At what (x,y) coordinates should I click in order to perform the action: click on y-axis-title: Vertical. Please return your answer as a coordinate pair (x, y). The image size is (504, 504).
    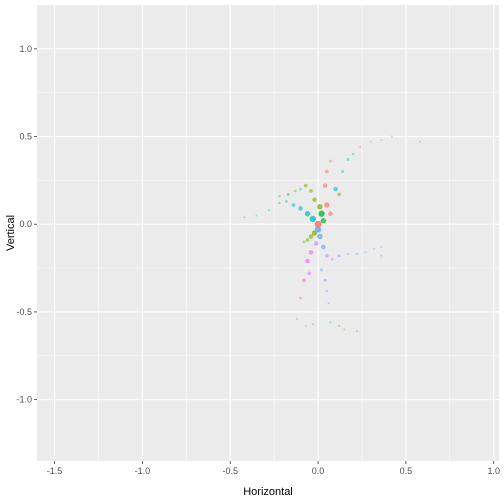
    Looking at the image, I should click on (11, 233).